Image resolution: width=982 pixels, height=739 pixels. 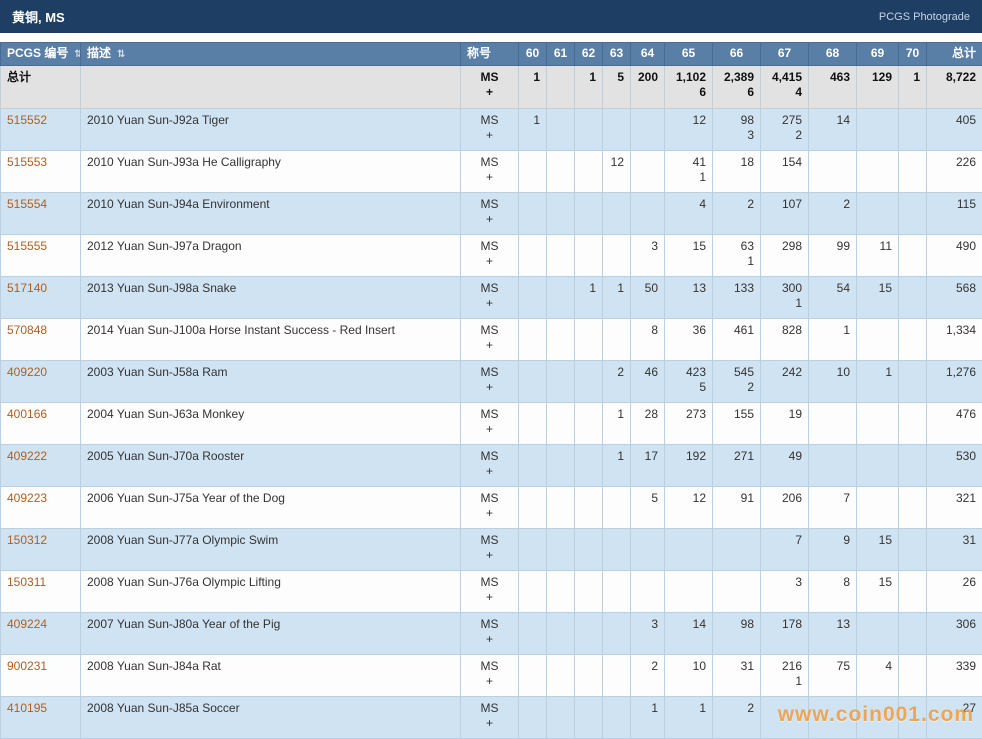 What do you see at coordinates (689, 676) in the screenshot?
I see `grade-65-cell: 10` at bounding box center [689, 676].